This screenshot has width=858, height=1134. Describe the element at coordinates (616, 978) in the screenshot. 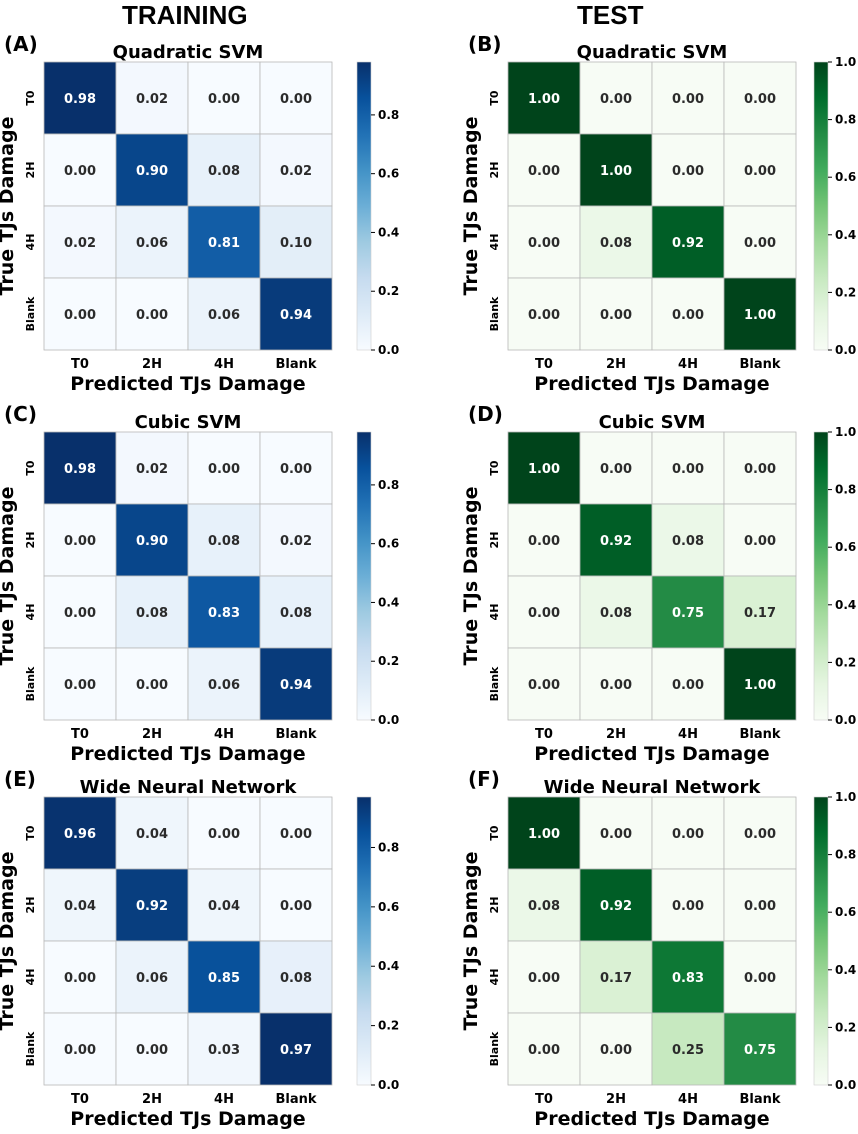

I see `cell-value-label: 0.17` at that location.